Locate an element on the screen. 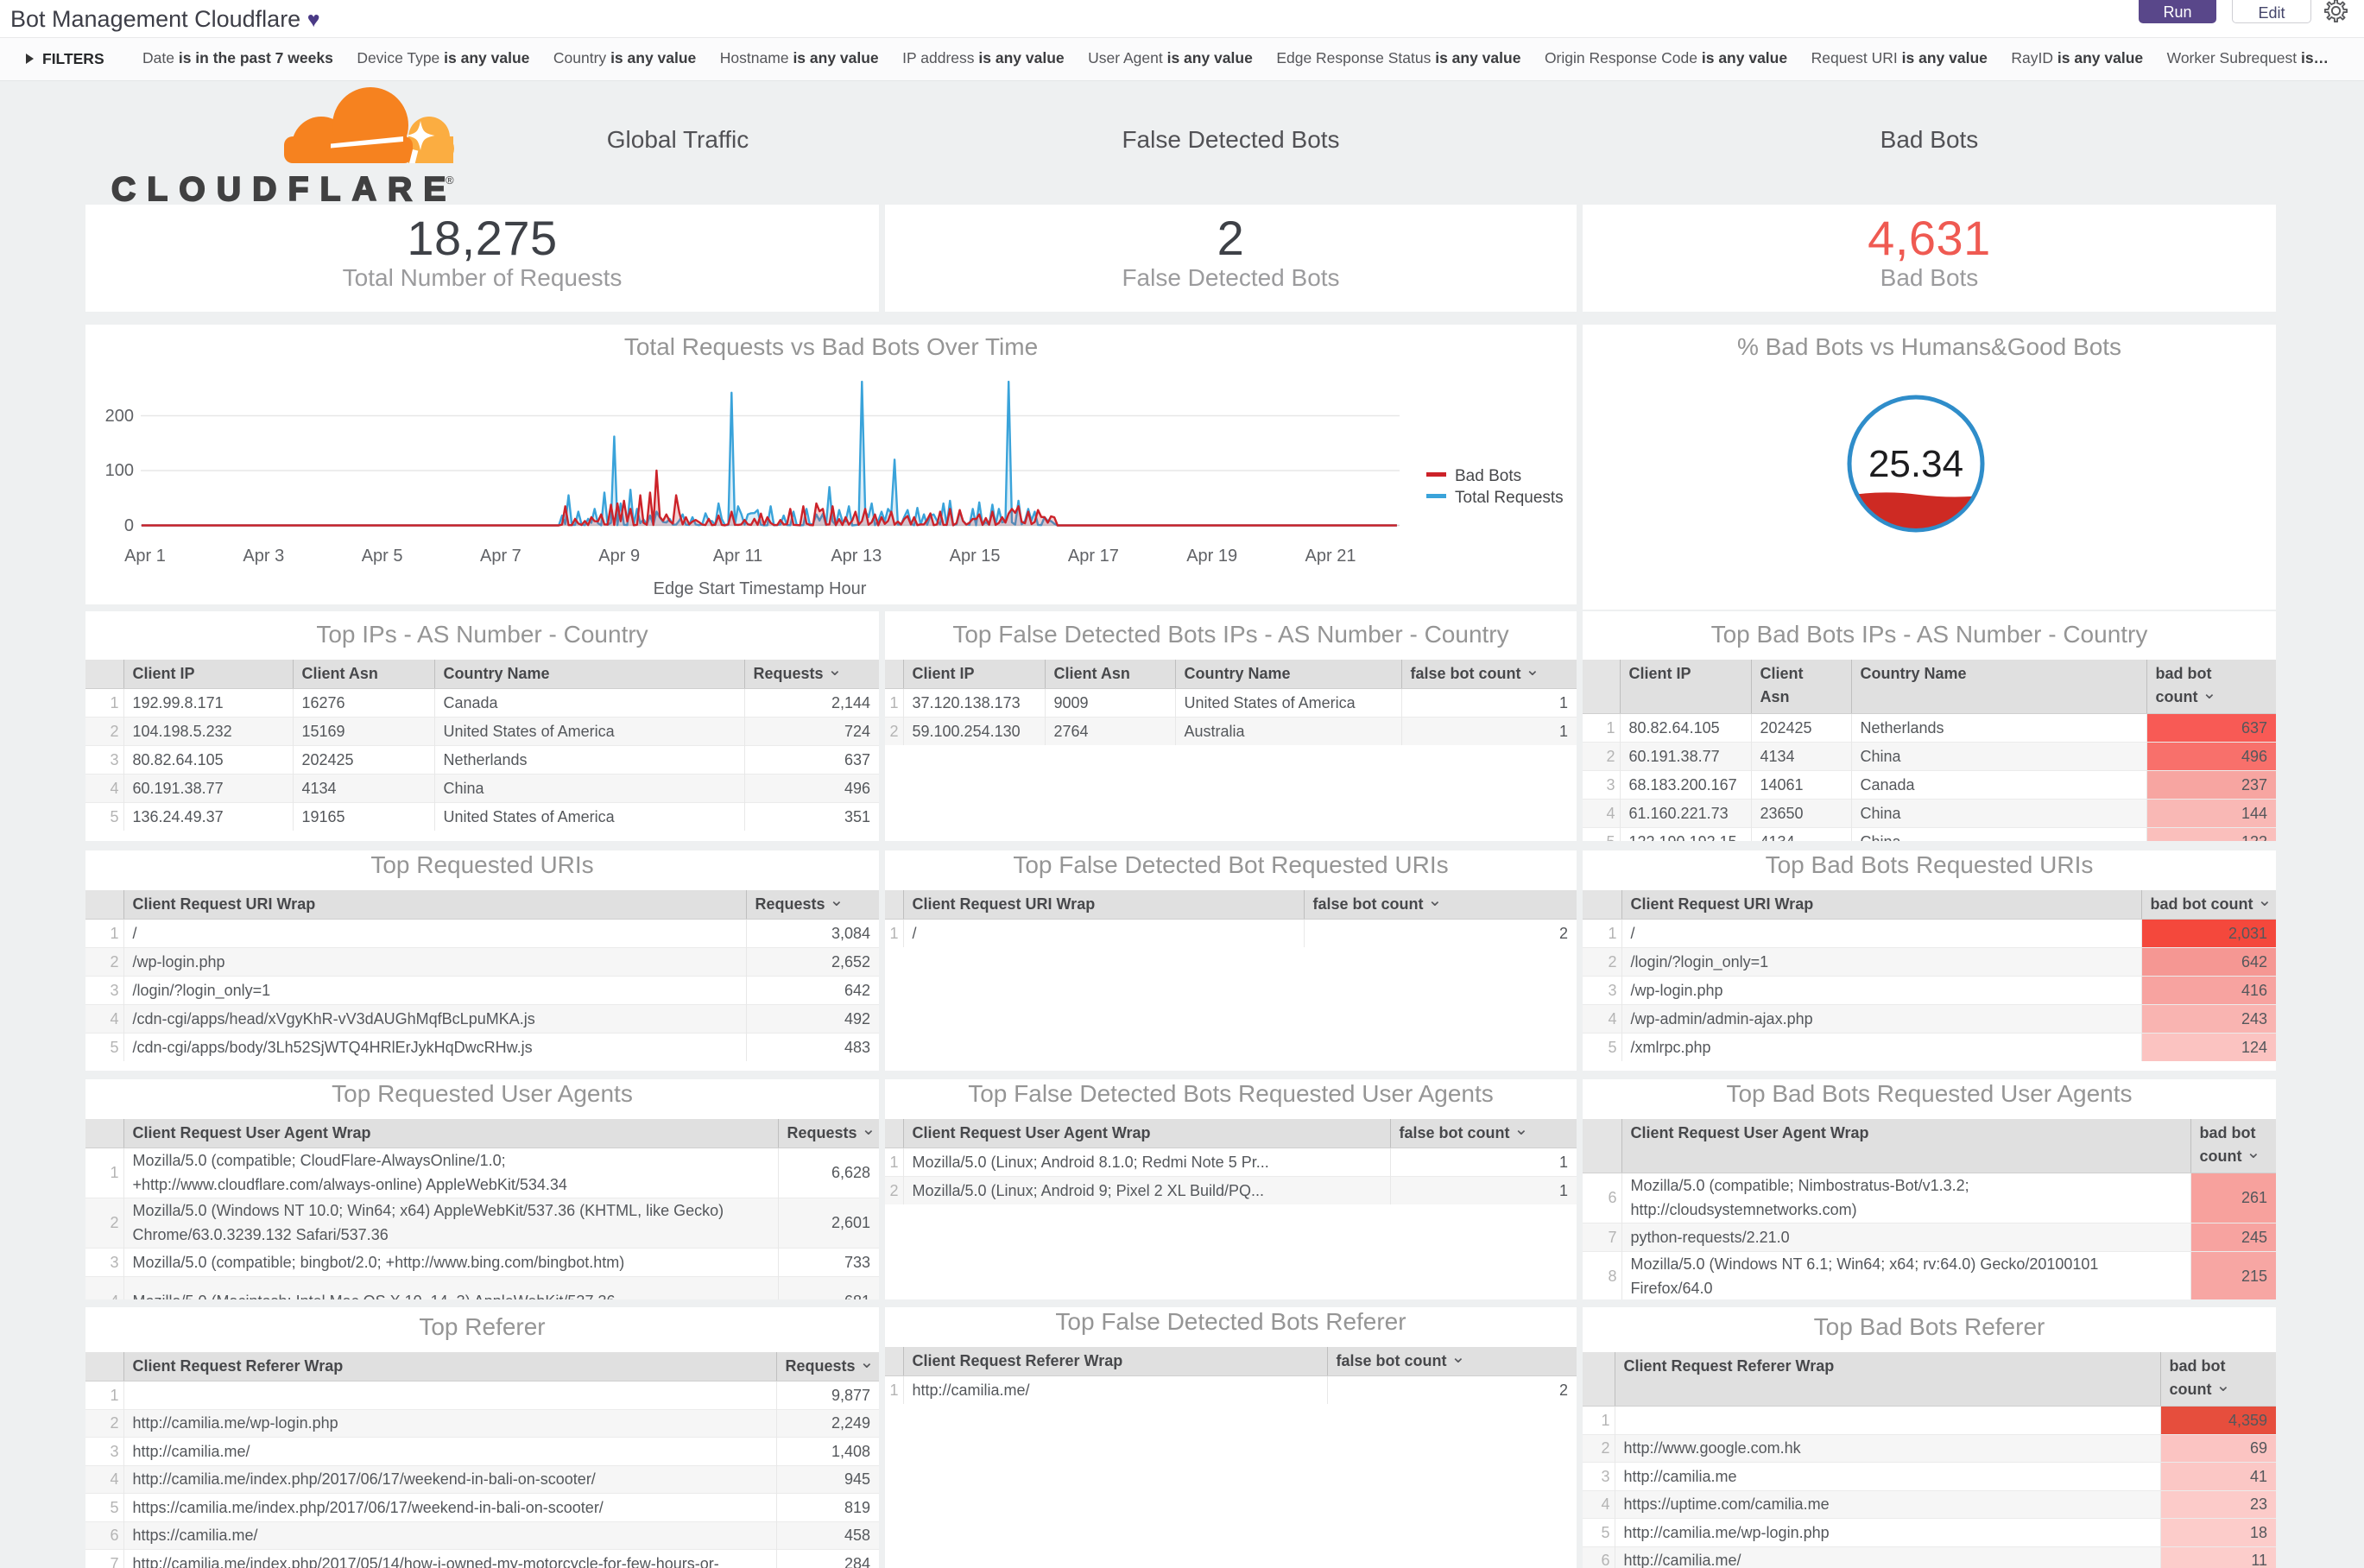 The width and height of the screenshot is (2364, 1568). svg-text: Apr 19 is located at coordinates (1211, 556).